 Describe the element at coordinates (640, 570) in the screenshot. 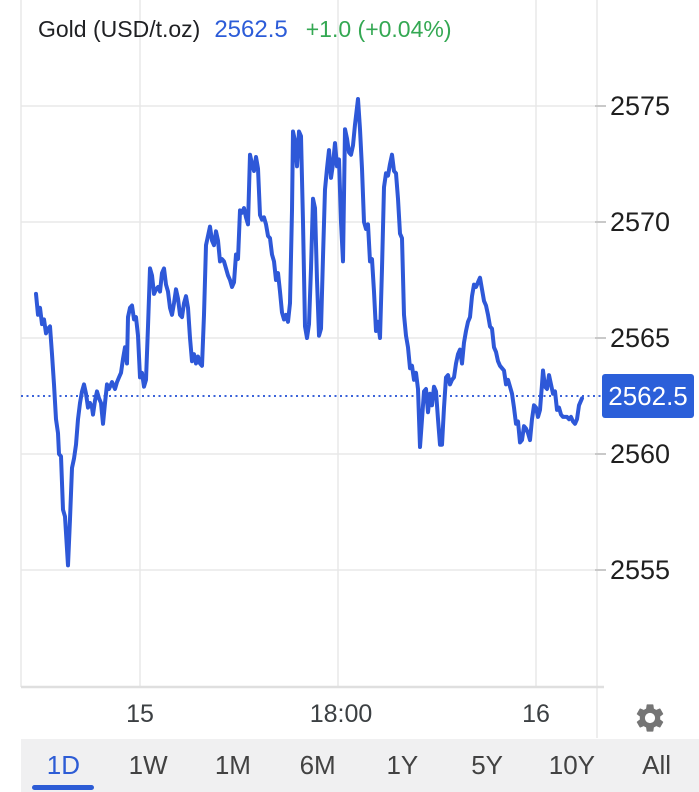

I see `y-axis-tick-label: 2555` at that location.